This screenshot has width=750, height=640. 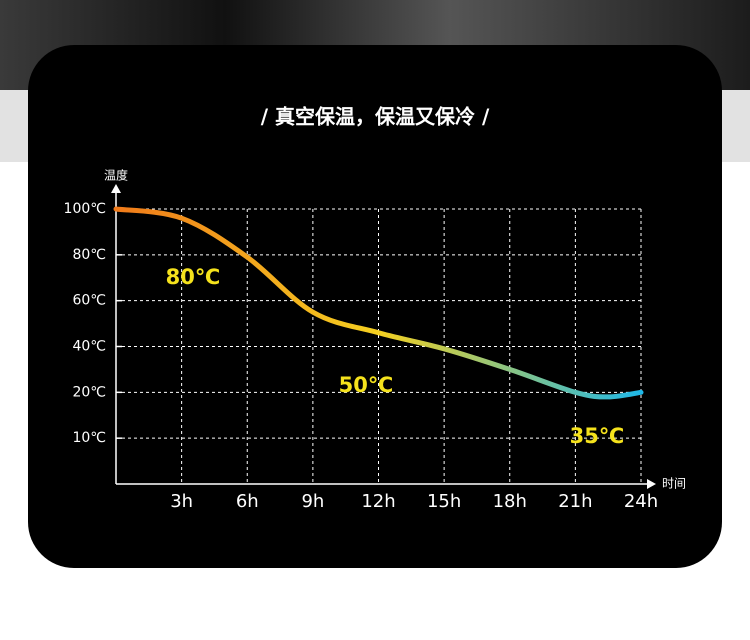 I want to click on x-tick-label: 15h, so click(x=444, y=501).